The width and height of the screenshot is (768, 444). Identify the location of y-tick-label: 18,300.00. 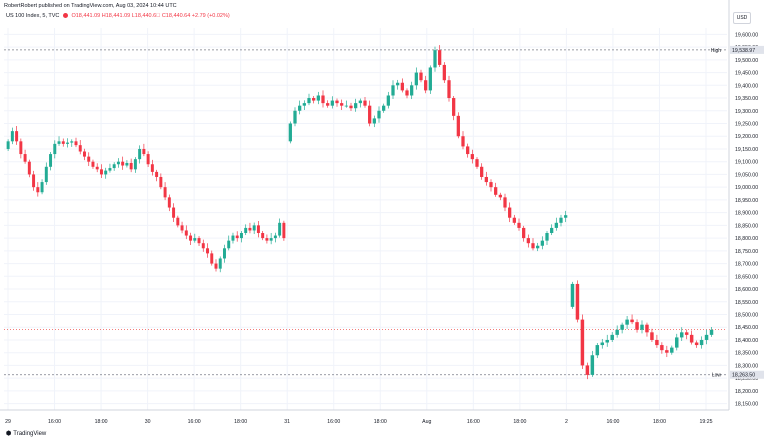
(746, 366).